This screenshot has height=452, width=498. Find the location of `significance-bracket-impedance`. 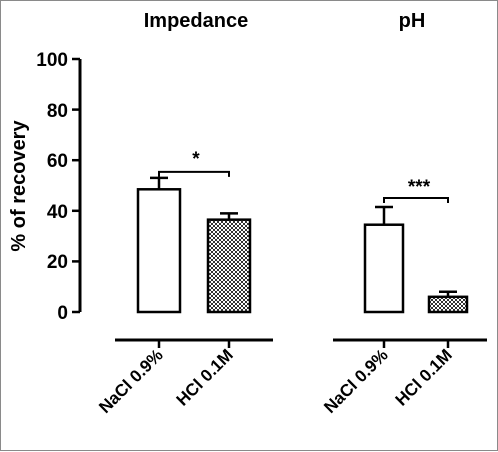

significance-bracket-impedance is located at coordinates (194, 173).